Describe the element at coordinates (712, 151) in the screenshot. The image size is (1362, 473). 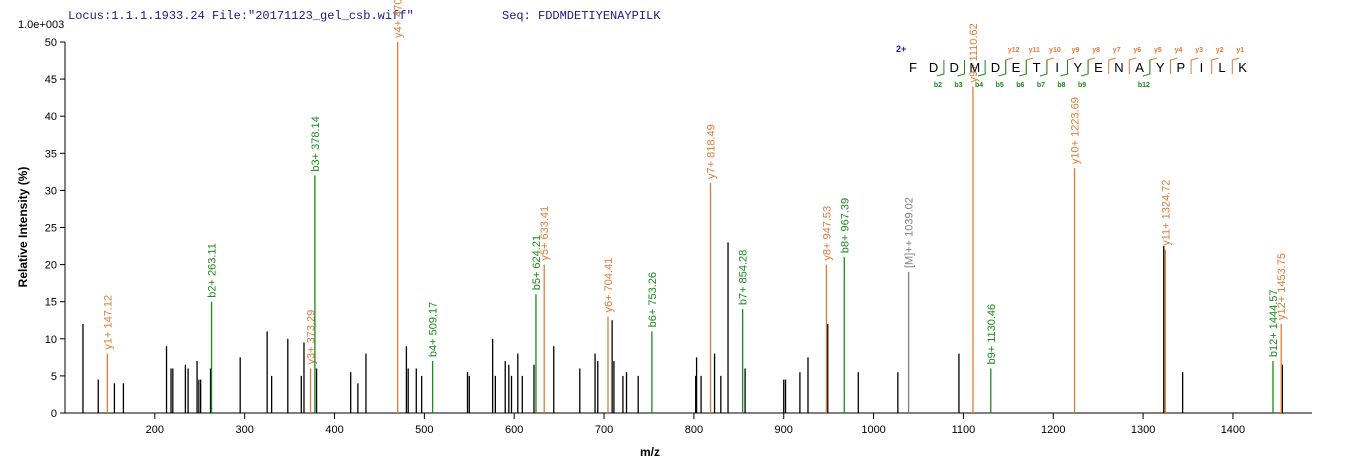
I see `peak-label: y7+ 818.49` at that location.